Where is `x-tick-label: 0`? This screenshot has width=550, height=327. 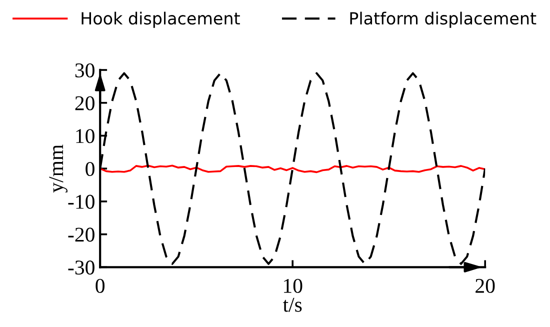 x-tick-label: 0 is located at coordinates (100, 285).